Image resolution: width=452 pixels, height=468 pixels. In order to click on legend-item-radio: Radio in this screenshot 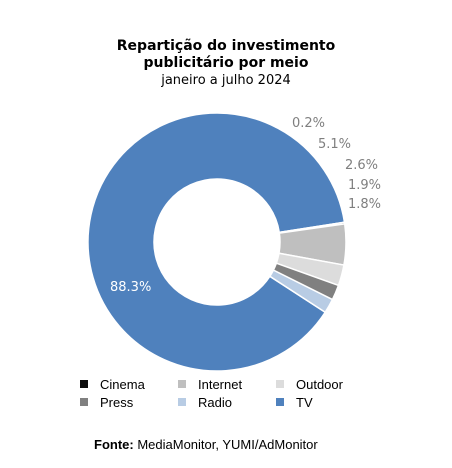, I will do `click(227, 402)`.